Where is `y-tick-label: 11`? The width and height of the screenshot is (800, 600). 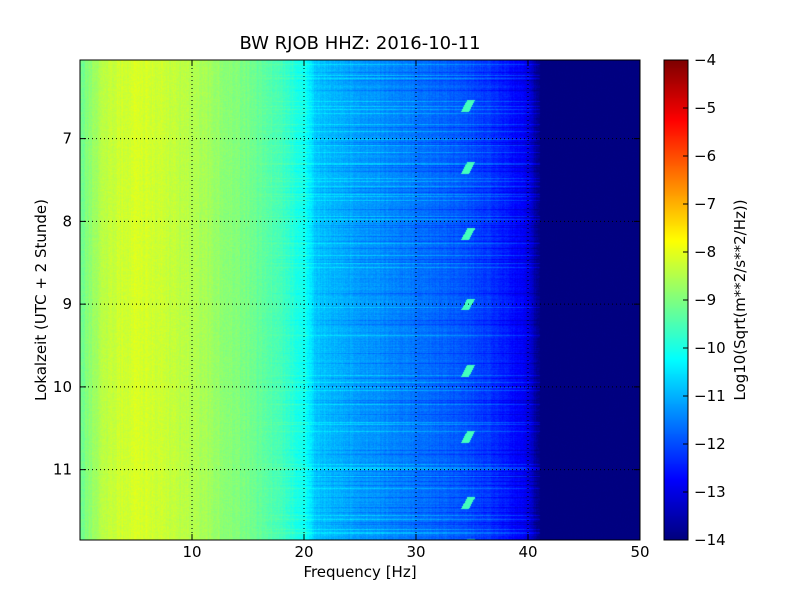 y-tick-label: 11 is located at coordinates (62, 470).